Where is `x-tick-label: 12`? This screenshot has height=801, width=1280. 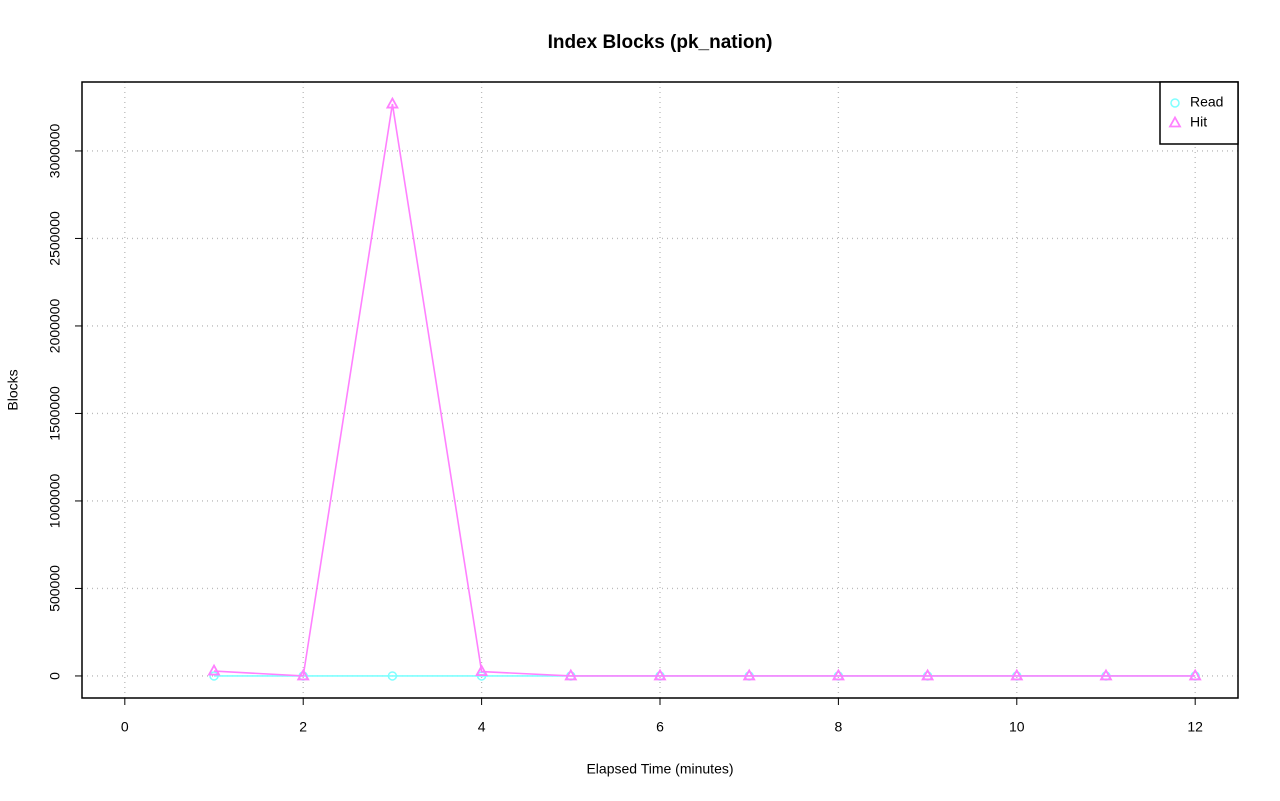 x-tick-label: 12 is located at coordinates (1195, 727).